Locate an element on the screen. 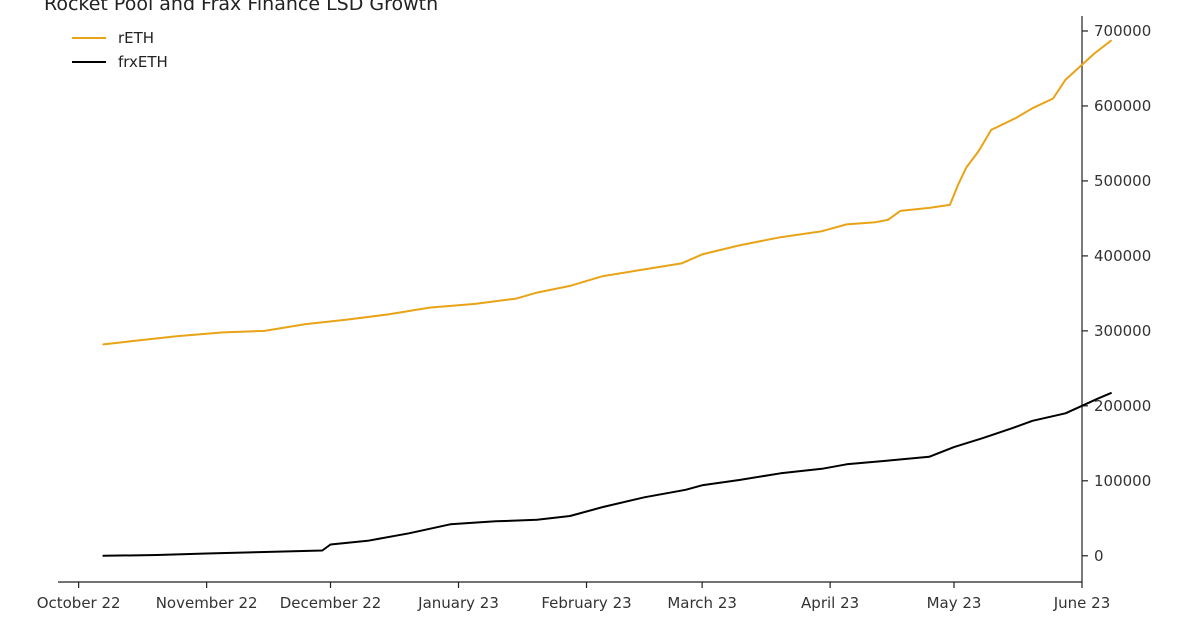  x-tick-label: June 23 is located at coordinates (1082, 603).